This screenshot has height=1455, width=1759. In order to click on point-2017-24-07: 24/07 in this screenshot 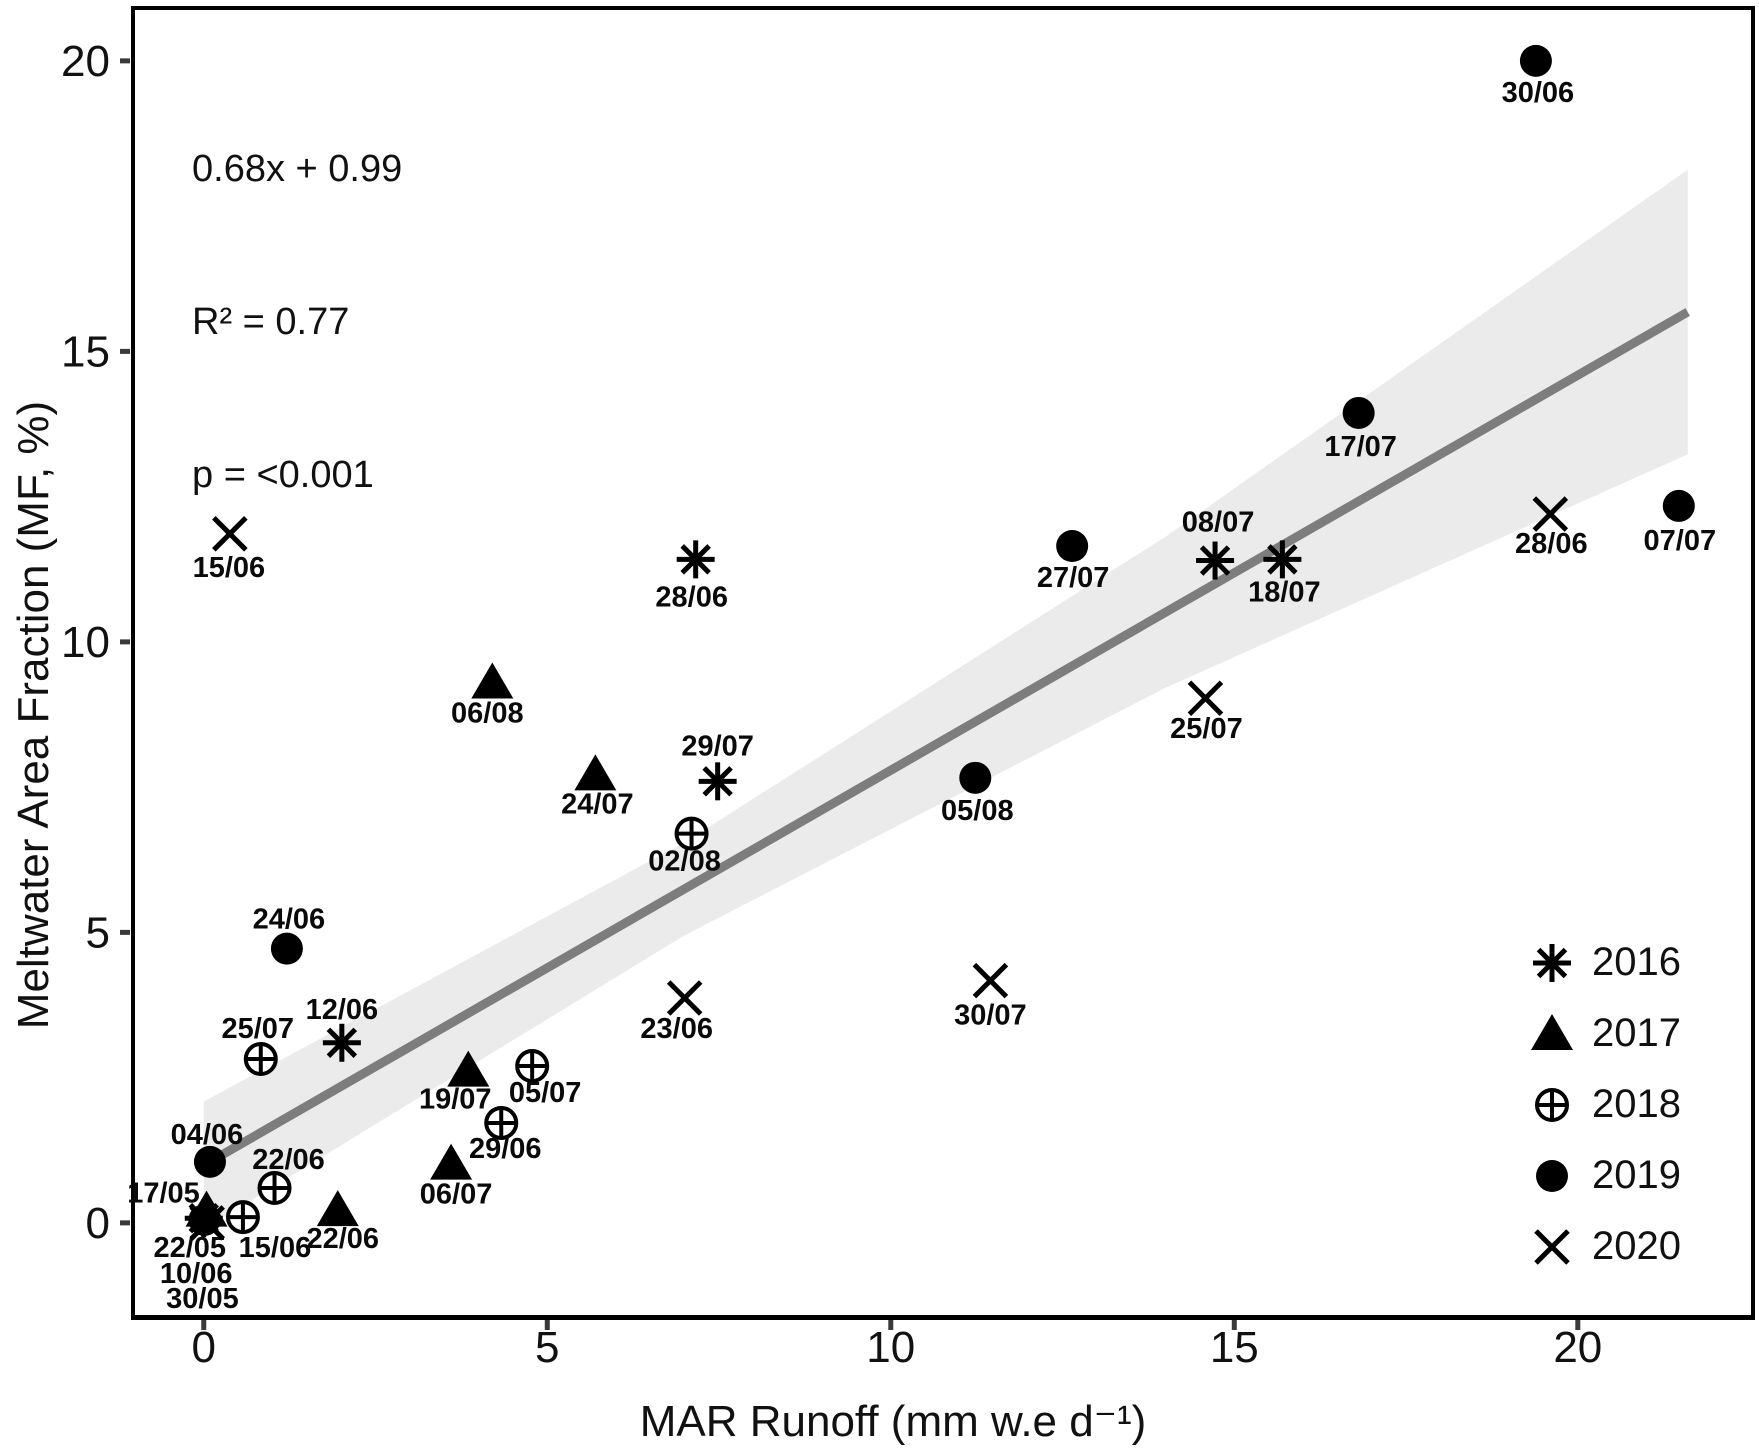, I will do `click(597, 787)`.